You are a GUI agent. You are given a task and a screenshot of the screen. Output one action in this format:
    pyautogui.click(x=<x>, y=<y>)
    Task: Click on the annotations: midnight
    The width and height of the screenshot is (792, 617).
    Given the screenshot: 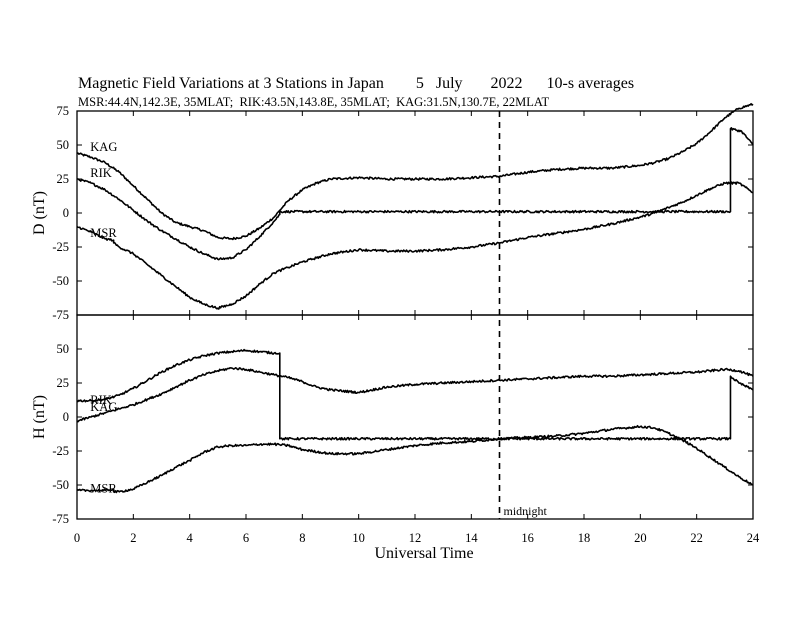 What is the action you would take?
    pyautogui.click(x=523, y=315)
    